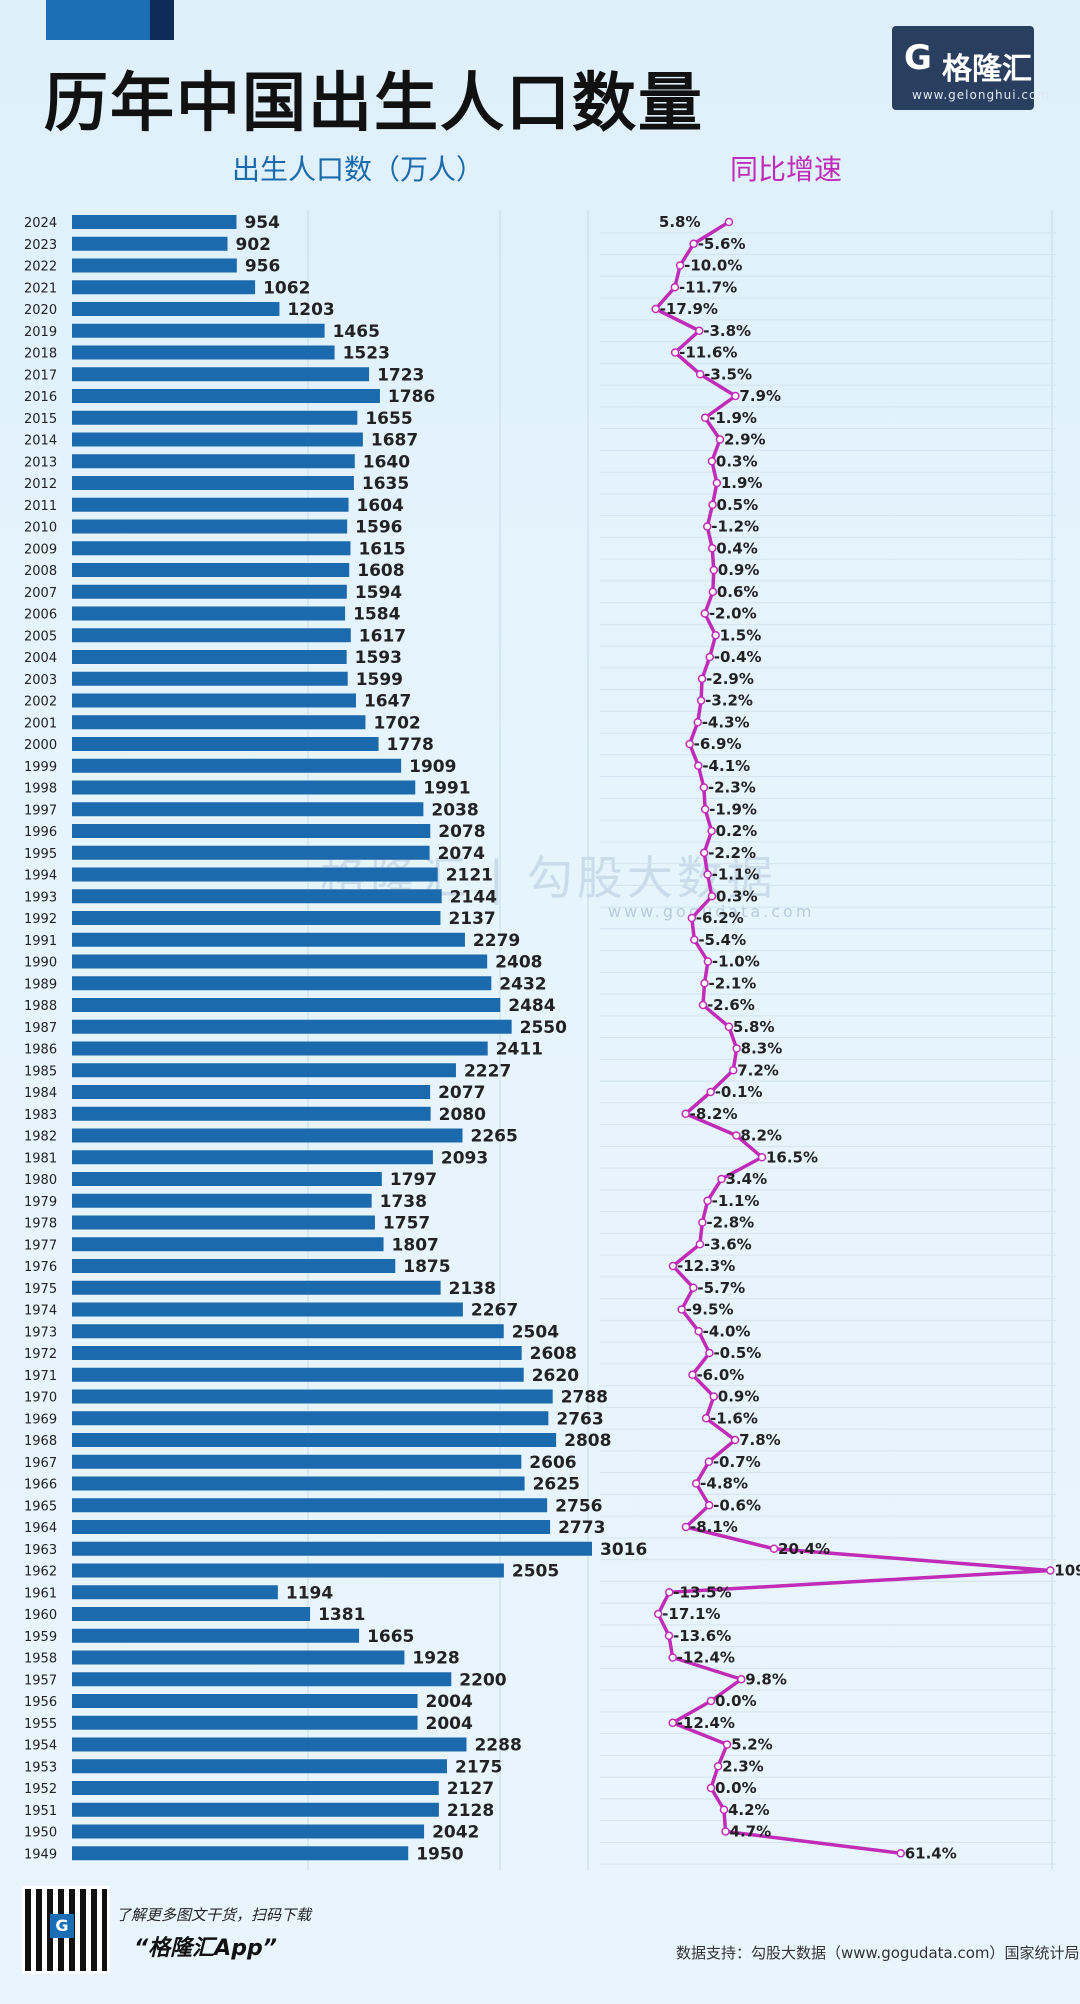  What do you see at coordinates (40, 1833) in the screenshot?
I see `year-label: 1950` at bounding box center [40, 1833].